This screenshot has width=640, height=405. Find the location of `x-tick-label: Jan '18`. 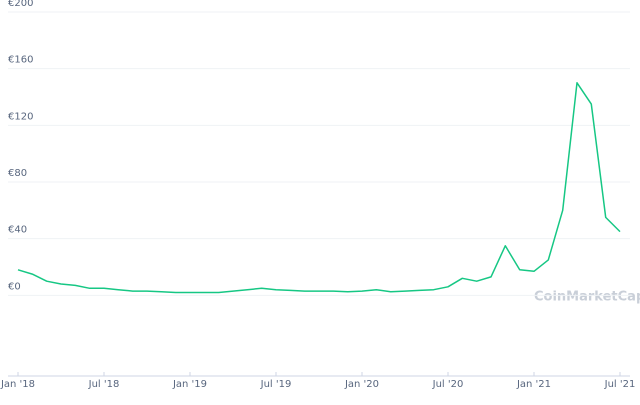

x-tick-label: Jan '18 is located at coordinates (17, 384).